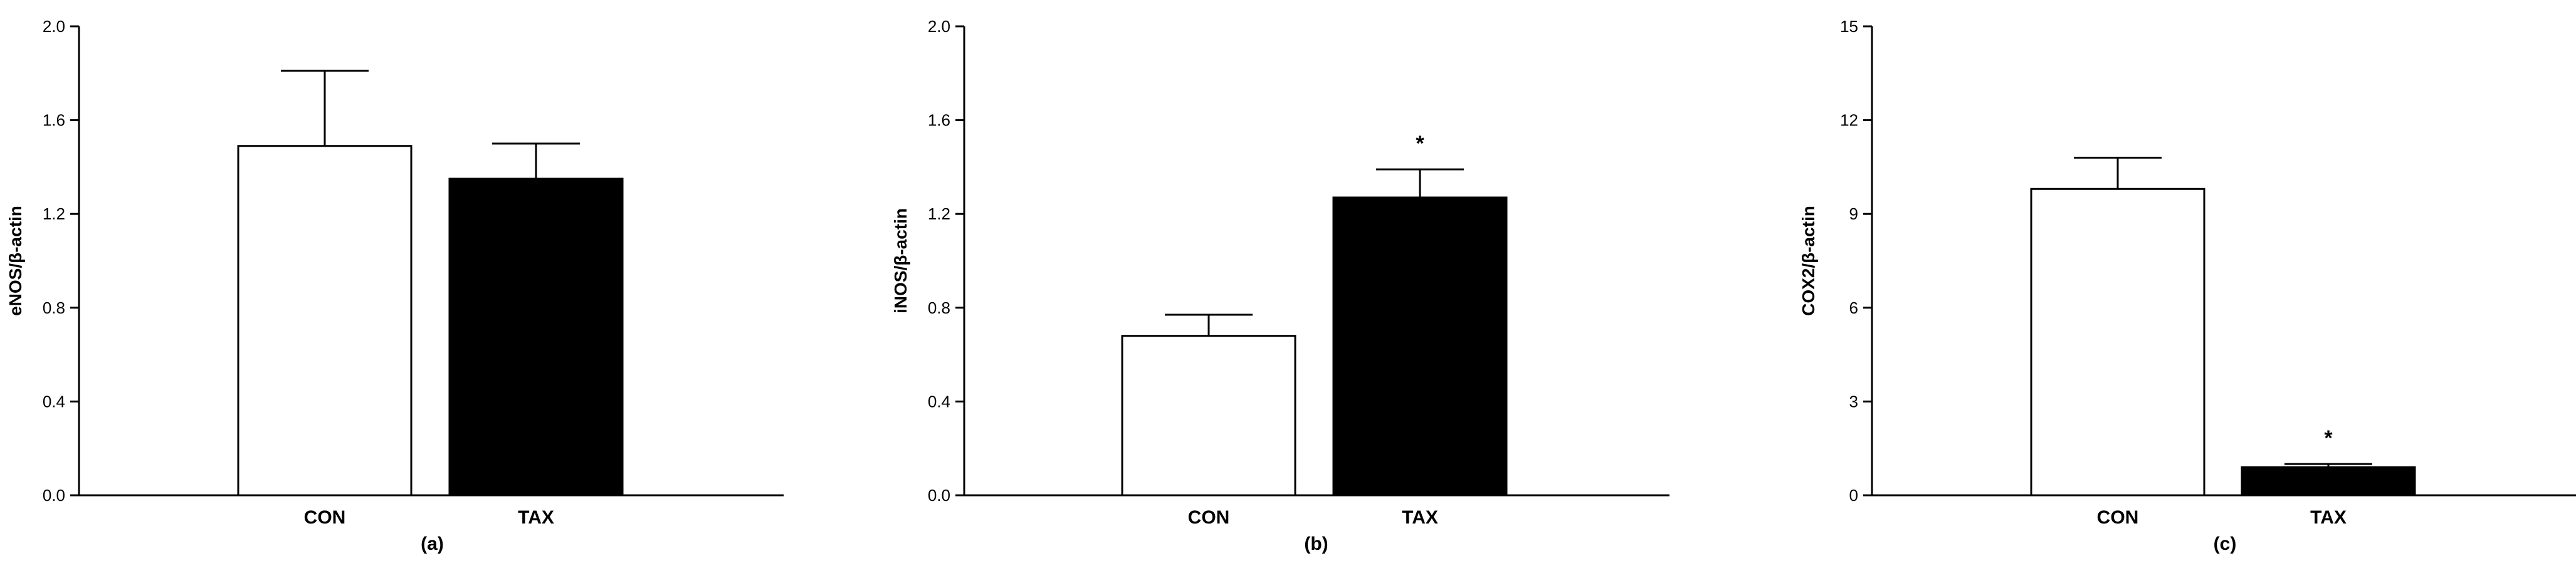  I want to click on panel-label: (a), so click(432, 544).